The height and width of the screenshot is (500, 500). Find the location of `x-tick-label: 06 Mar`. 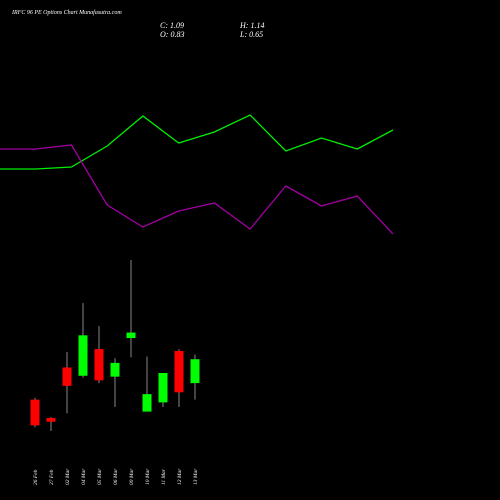

x-tick-label: 06 Mar is located at coordinates (116, 476).